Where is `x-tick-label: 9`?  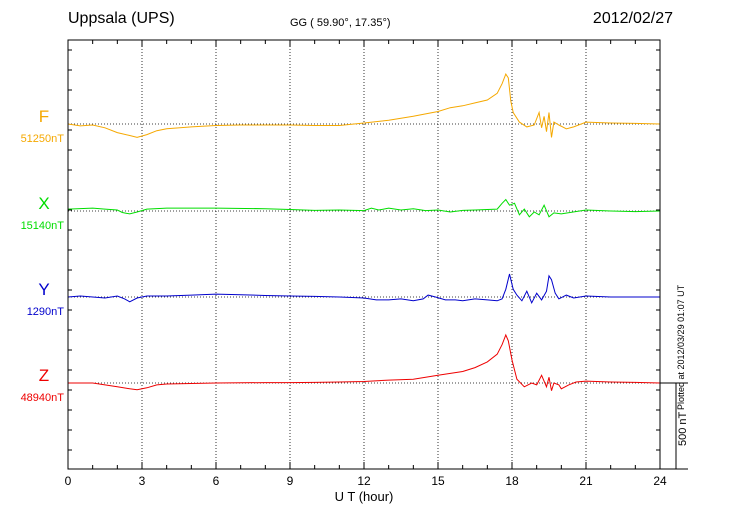
x-tick-label: 9 is located at coordinates (290, 481).